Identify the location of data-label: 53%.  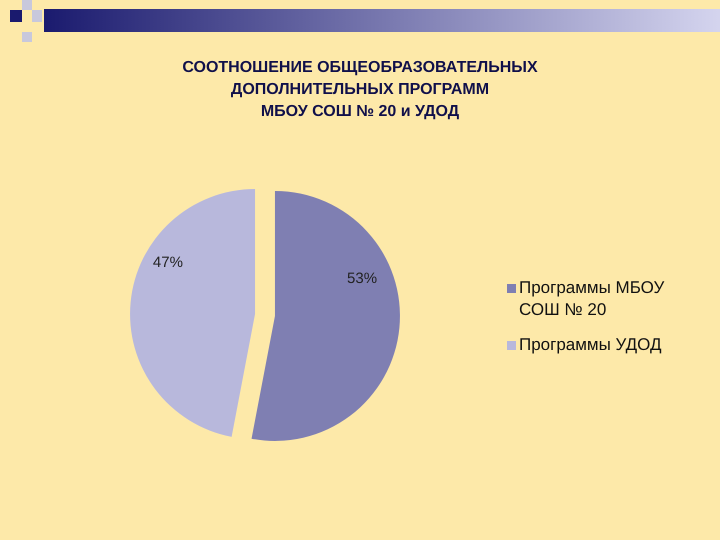
(362, 279).